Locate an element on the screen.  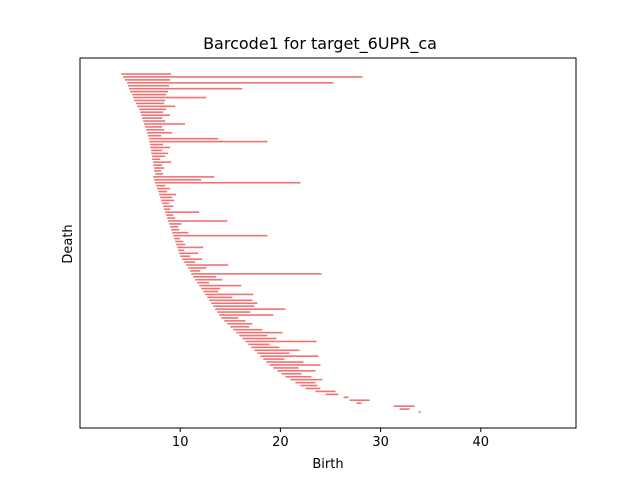
x-tick-label: 10 is located at coordinates (180, 442).